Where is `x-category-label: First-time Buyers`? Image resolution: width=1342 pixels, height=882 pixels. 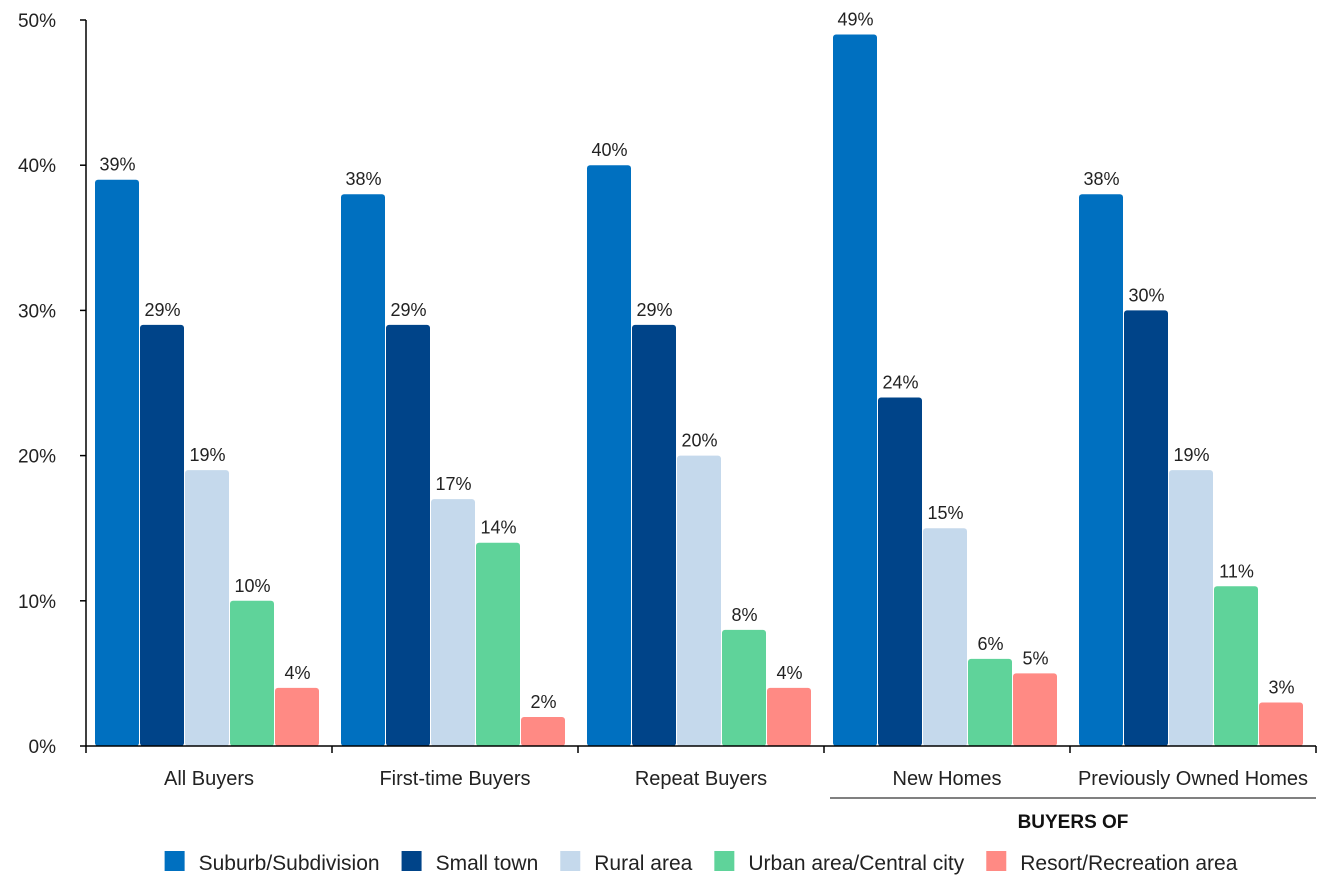 x-category-label: First-time Buyers is located at coordinates (454, 779).